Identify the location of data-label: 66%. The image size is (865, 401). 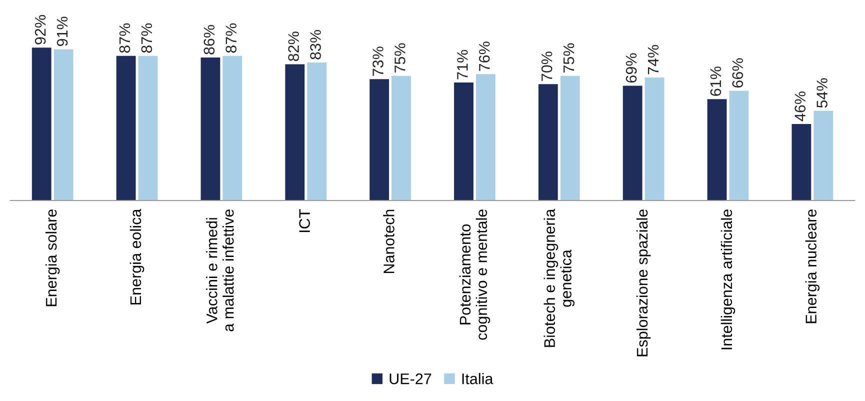
(738, 73).